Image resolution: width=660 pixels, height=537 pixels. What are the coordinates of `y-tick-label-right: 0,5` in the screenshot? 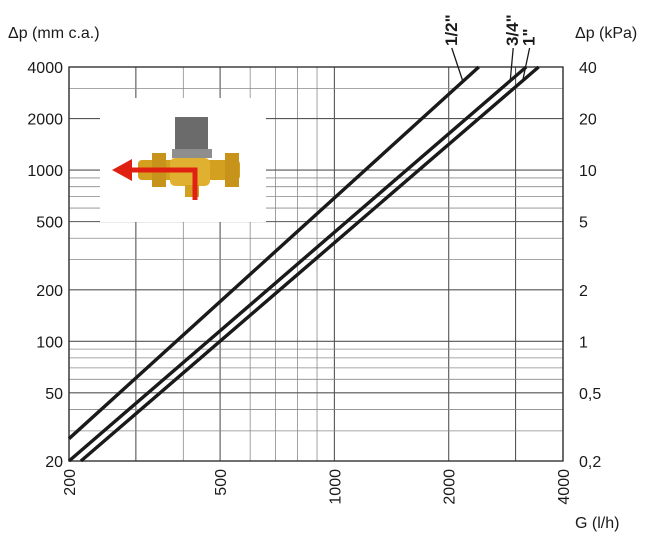 It's located at (590, 394).